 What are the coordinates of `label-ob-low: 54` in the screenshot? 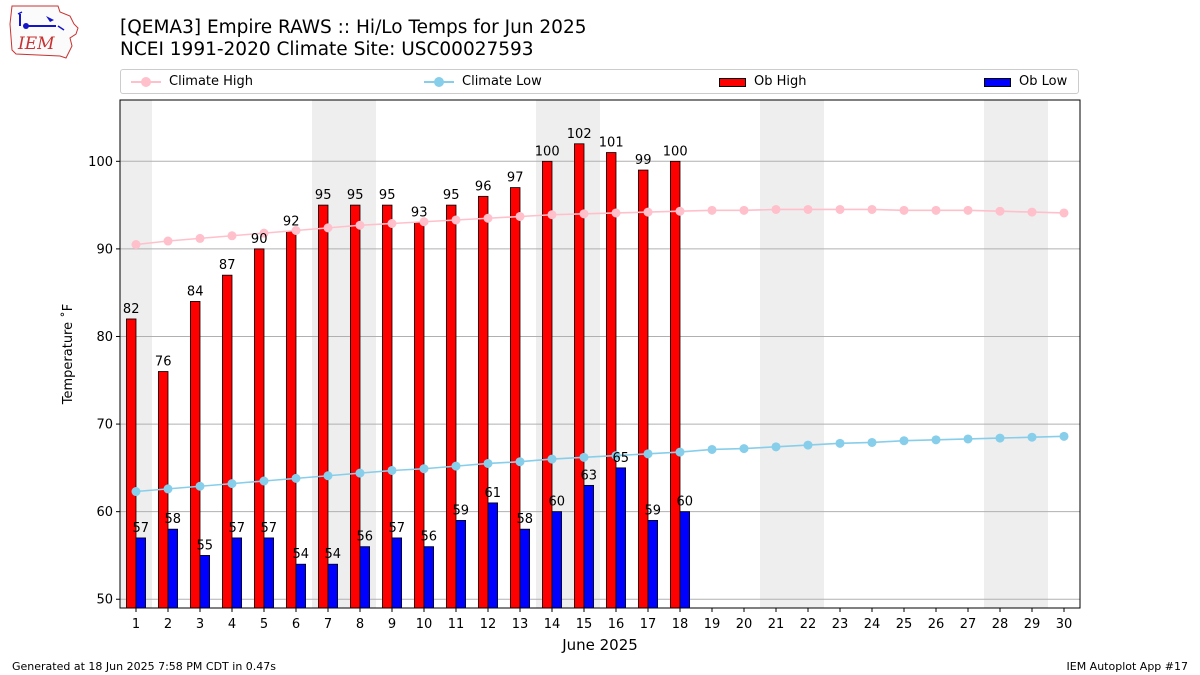 It's located at (301, 554).